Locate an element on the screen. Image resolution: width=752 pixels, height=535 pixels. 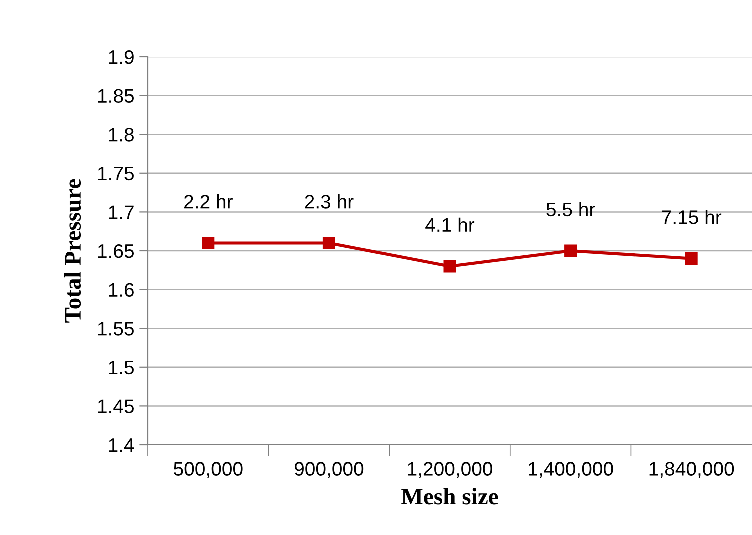
annotation: 2.3 hr is located at coordinates (329, 201).